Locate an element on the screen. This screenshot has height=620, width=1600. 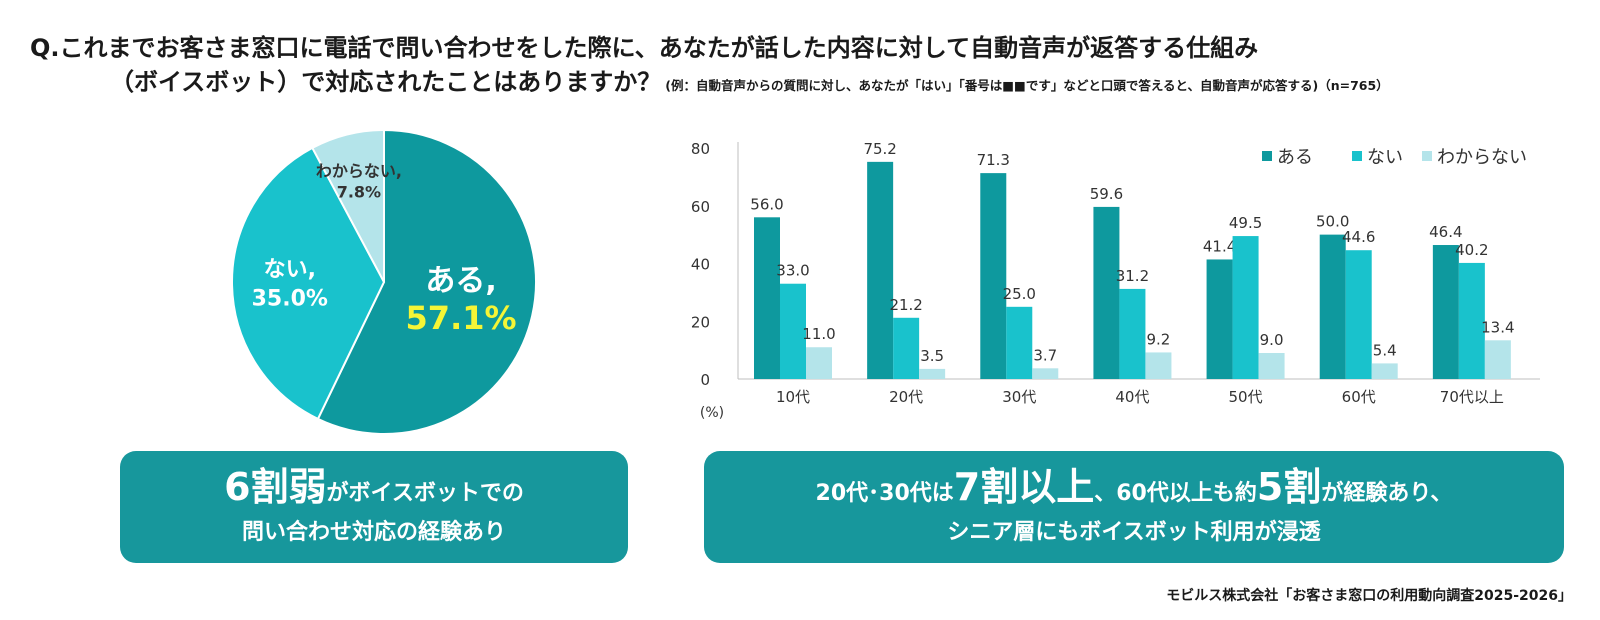
summary-box-left: 6割弱がボイスボットでの 問い合わせ対応の経験あり is located at coordinates (374, 507).